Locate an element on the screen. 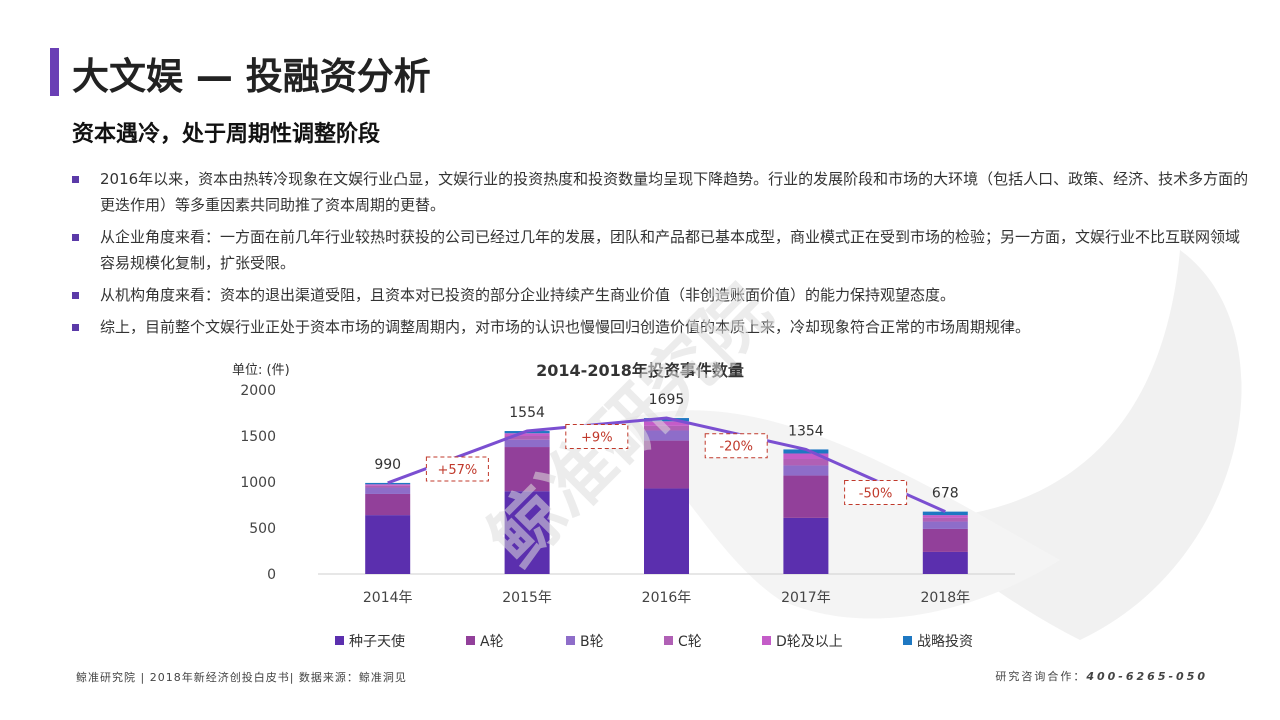 This screenshot has height=720, width=1280. growth-label: -20% is located at coordinates (736, 447).